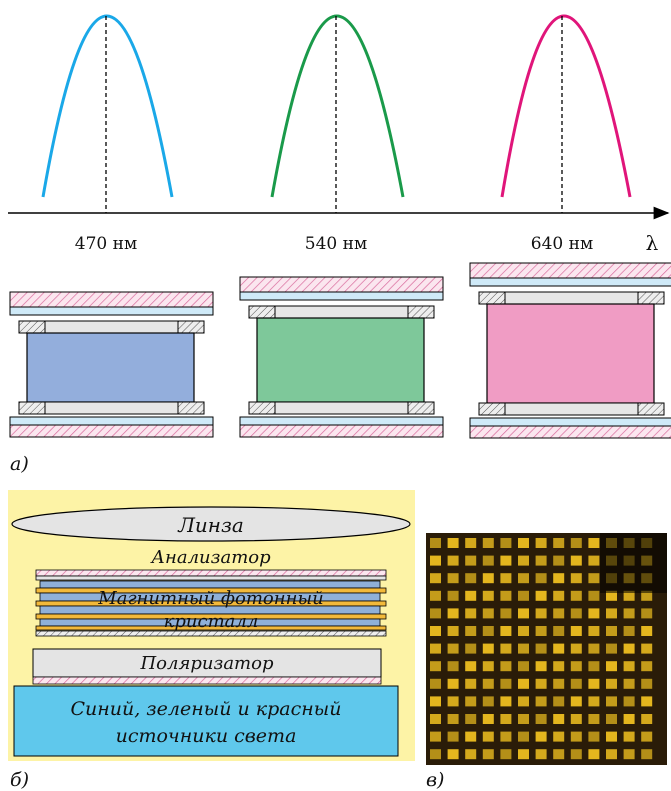 The width and height of the screenshot is (671, 791). I want to click on label-c: в), so click(435, 780).